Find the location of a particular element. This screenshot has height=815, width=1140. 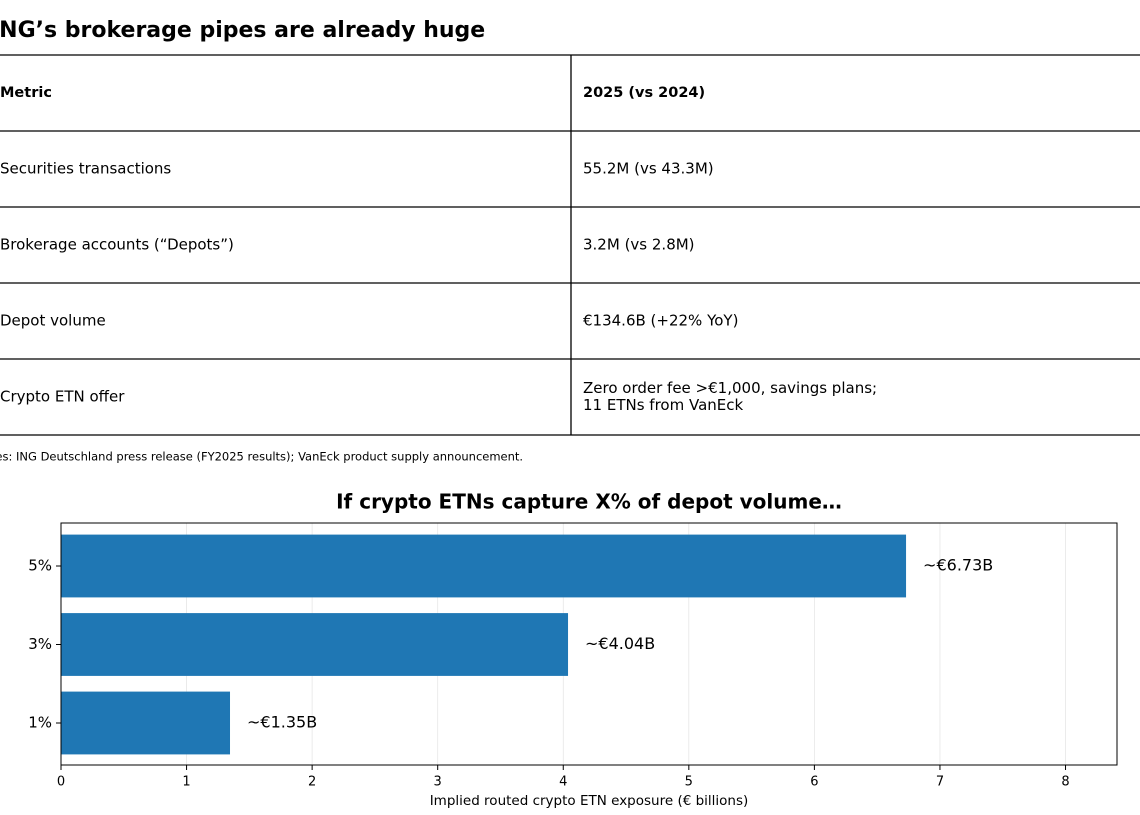

table-title: ING’s brokerage pipes are already huge is located at coordinates (242, 30).